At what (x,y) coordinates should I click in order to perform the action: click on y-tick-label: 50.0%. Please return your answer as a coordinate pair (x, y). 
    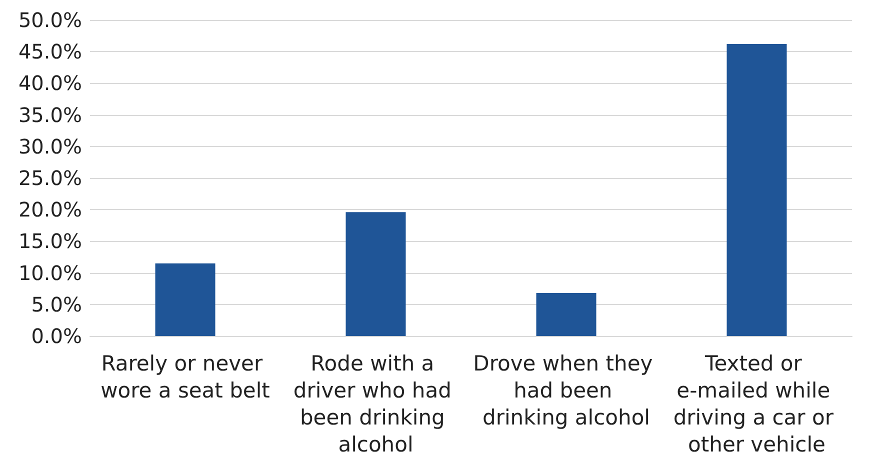
    Looking at the image, I should click on (50, 20).